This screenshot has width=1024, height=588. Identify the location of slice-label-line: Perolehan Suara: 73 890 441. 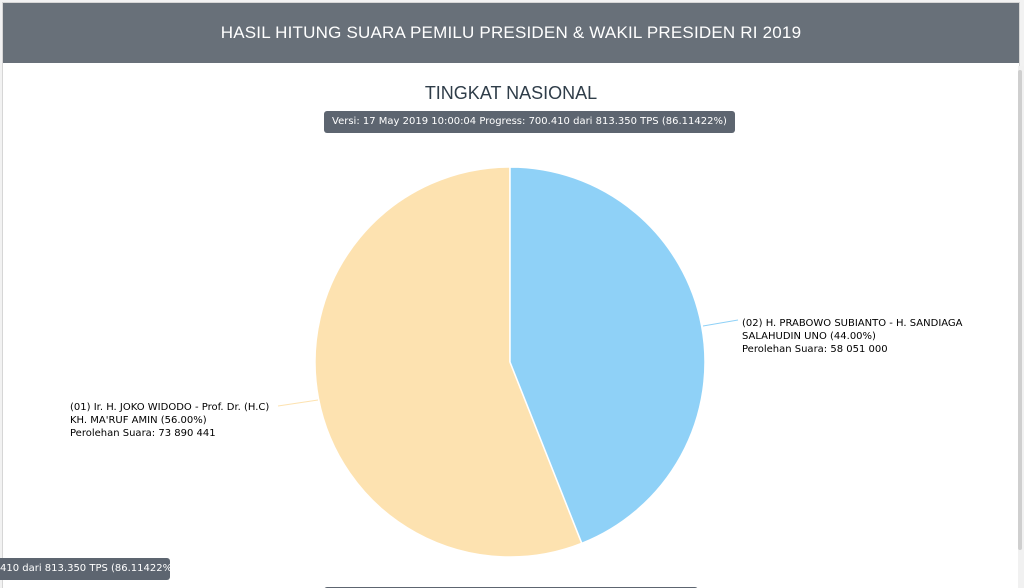
(143, 433).